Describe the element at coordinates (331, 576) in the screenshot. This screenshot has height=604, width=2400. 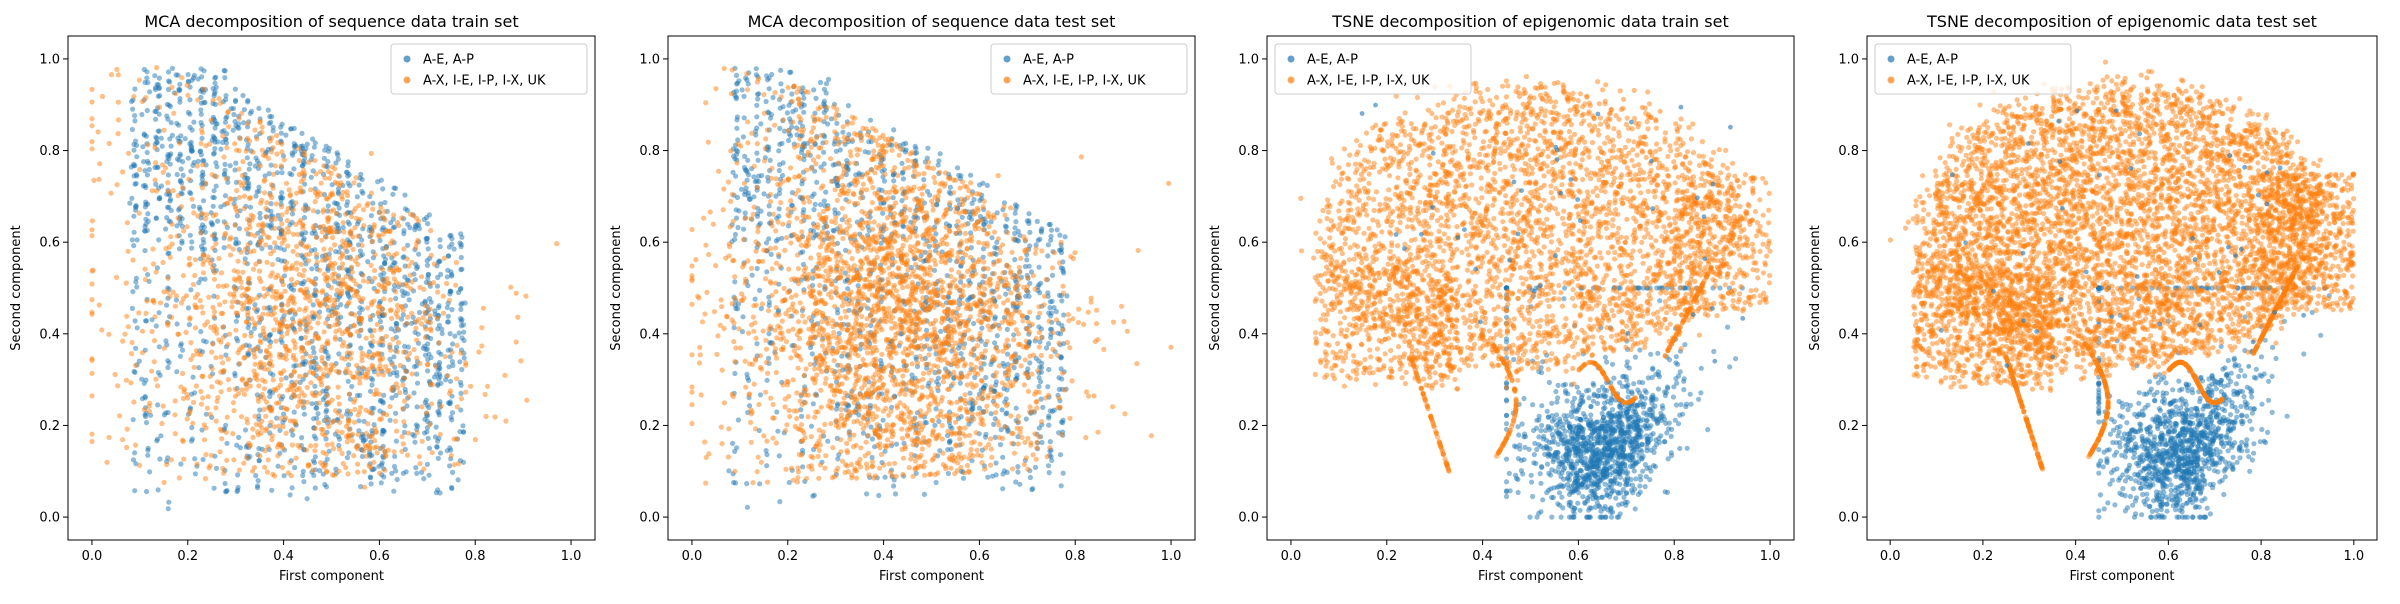
I see `x-axis-label: First component` at that location.